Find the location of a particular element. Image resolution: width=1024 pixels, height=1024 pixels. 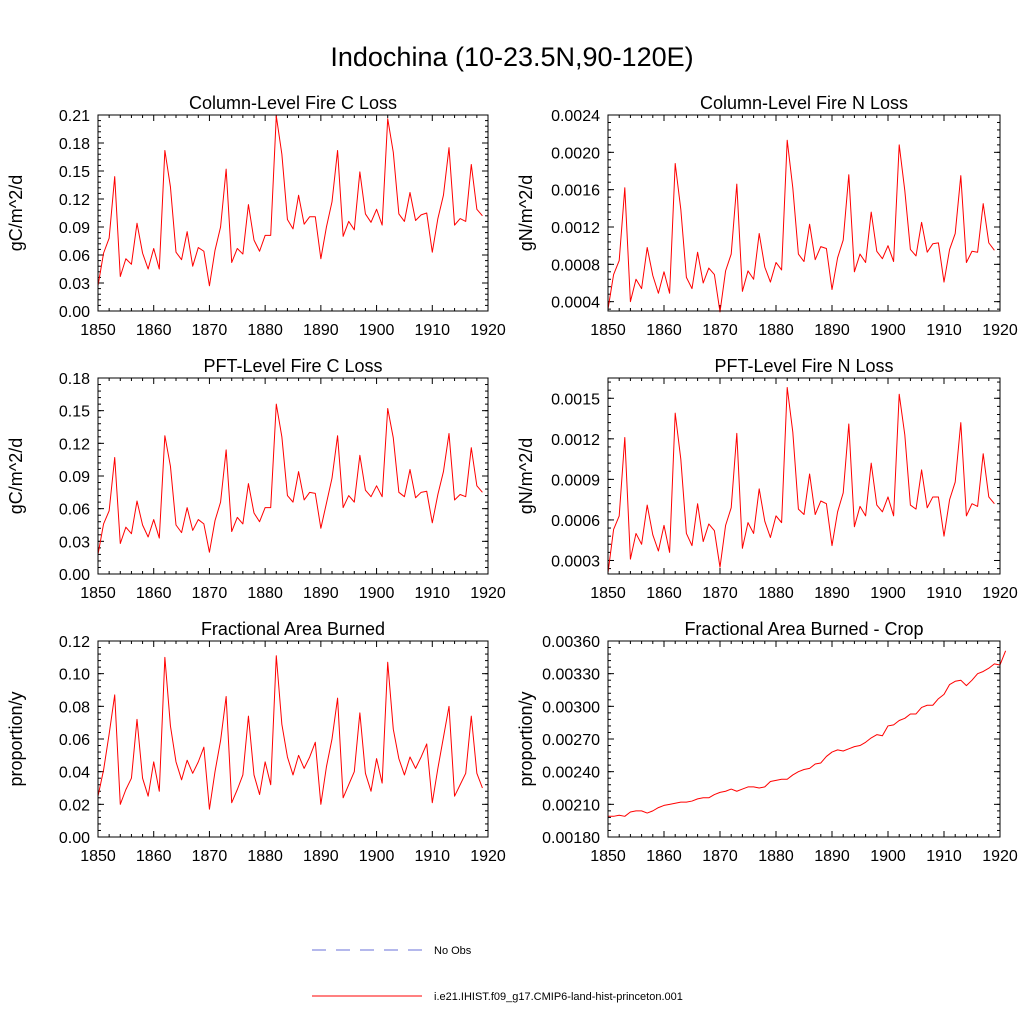

y-tick-label: 0.0016 is located at coordinates (575, 191).